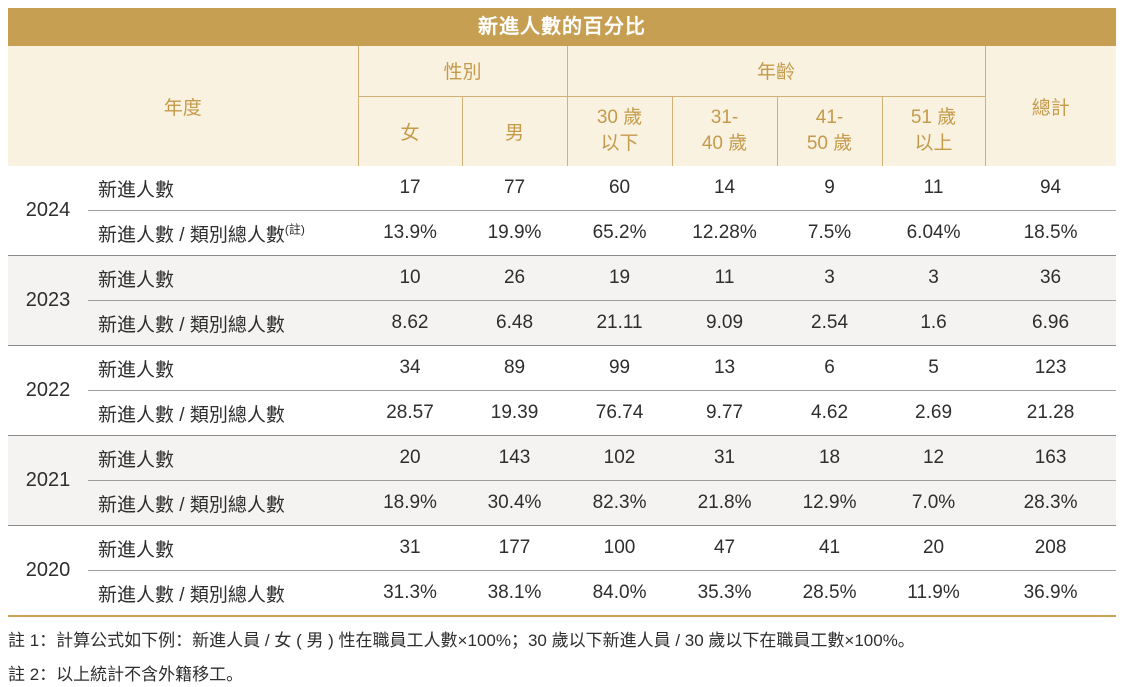 The image size is (1124, 687). I want to click on ratio-value: 35.3%, so click(724, 592).